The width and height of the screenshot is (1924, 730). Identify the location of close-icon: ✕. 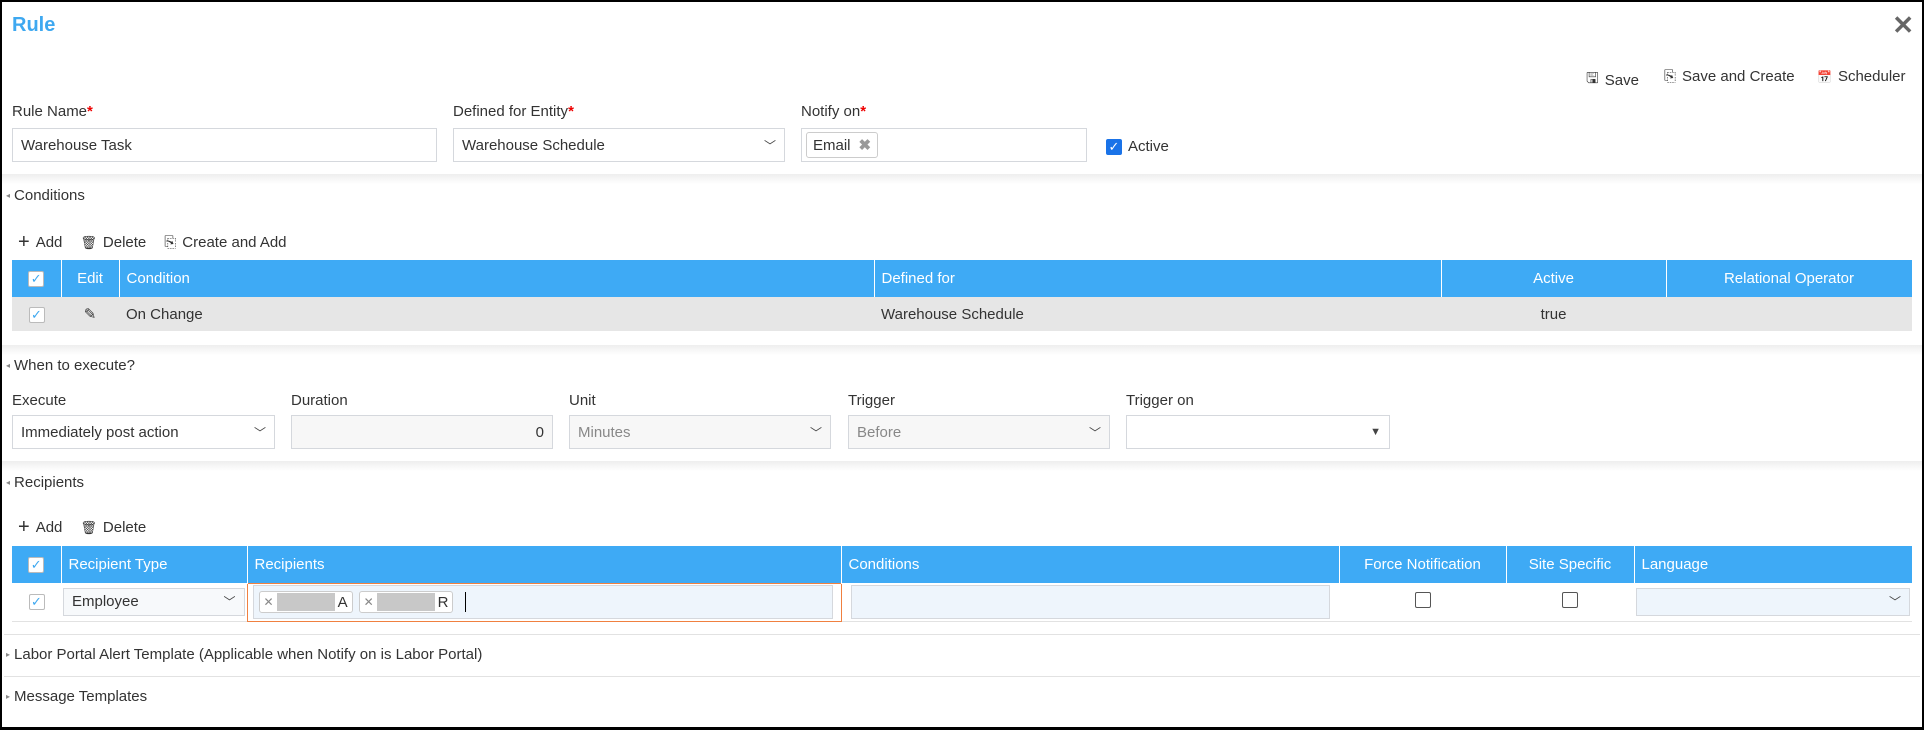
(1903, 25).